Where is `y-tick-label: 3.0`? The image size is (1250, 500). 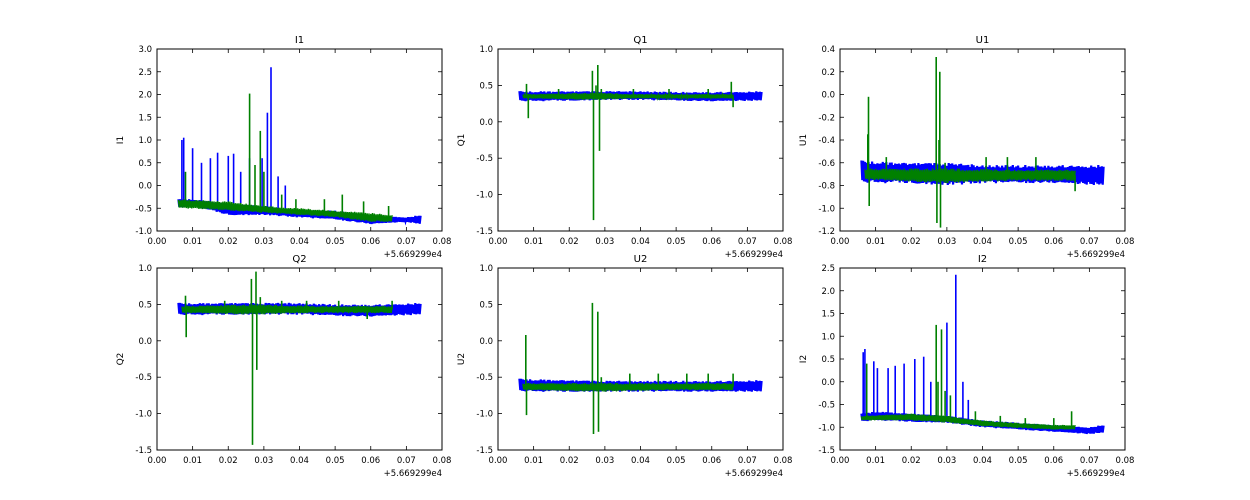 y-tick-label: 3.0 is located at coordinates (145, 50).